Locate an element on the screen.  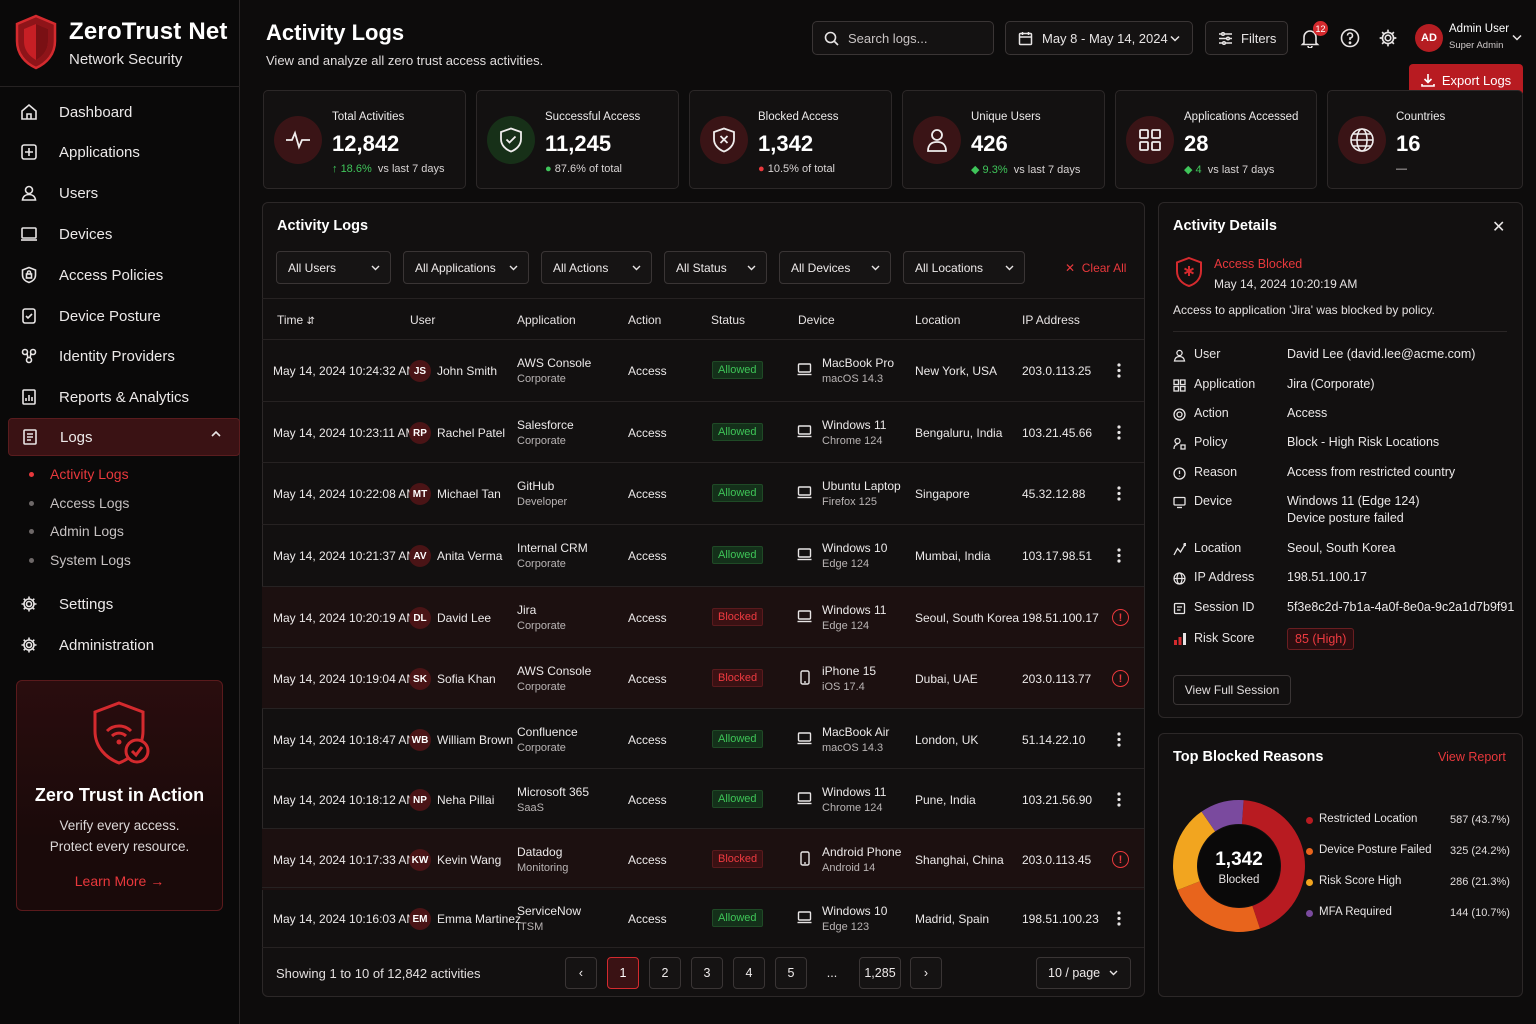
cell-action: Access is located at coordinates (647, 740).